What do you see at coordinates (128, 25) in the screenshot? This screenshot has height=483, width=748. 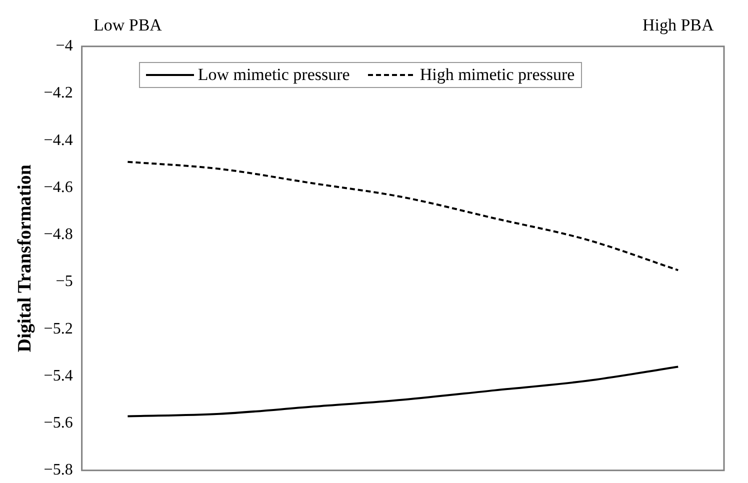 I see `x-tick-label: Low PBA` at bounding box center [128, 25].